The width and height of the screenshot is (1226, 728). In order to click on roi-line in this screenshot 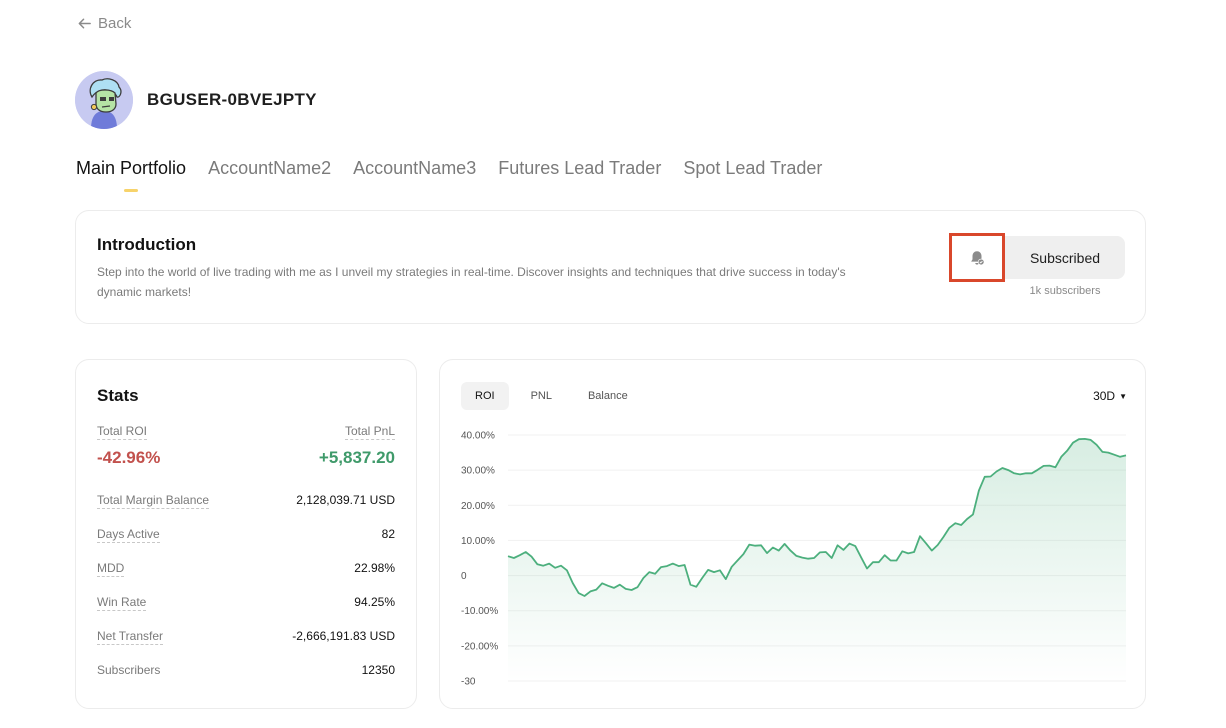, I will do `click(817, 517)`.